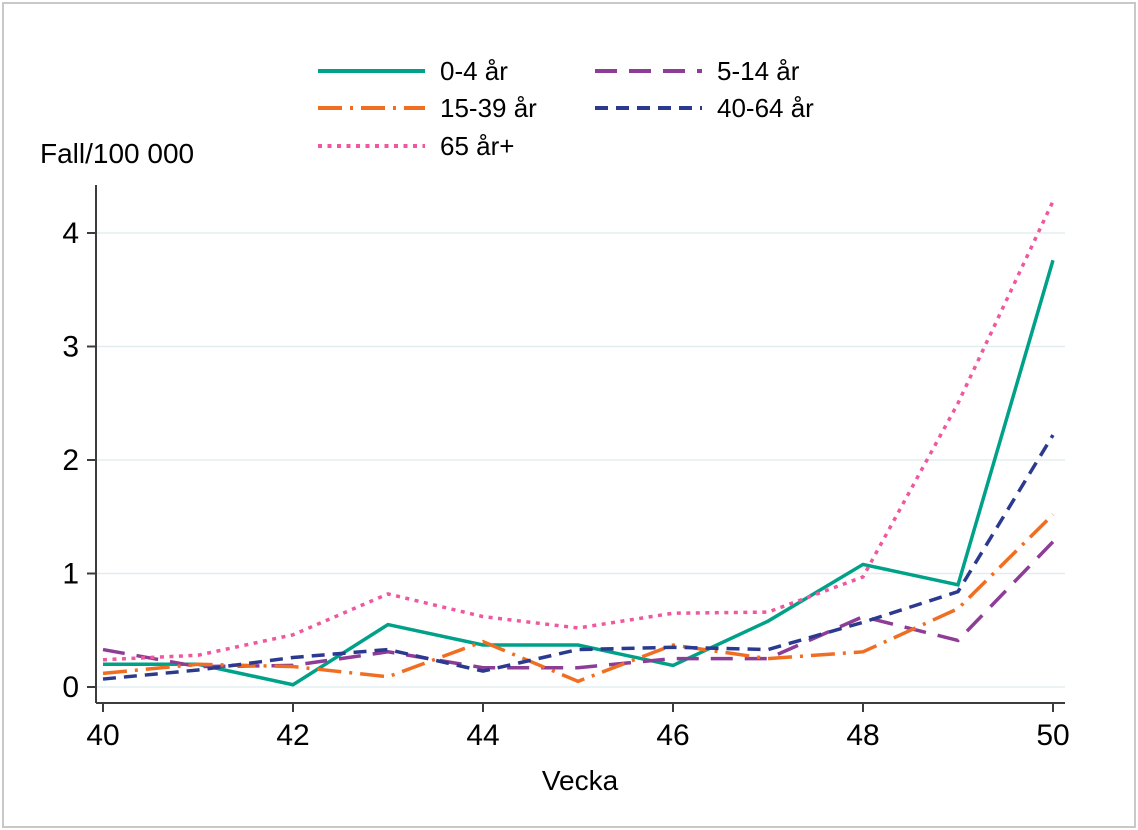 Image resolution: width=1138 pixels, height=830 pixels. I want to click on legend-label-0-4-r: 0-4 år, so click(474, 71).